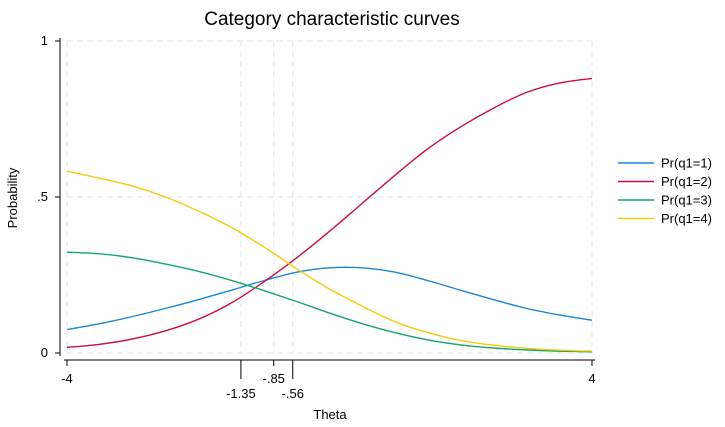 This screenshot has width=725, height=427. What do you see at coordinates (44, 352) in the screenshot?
I see `y-tick-label: 0` at bounding box center [44, 352].